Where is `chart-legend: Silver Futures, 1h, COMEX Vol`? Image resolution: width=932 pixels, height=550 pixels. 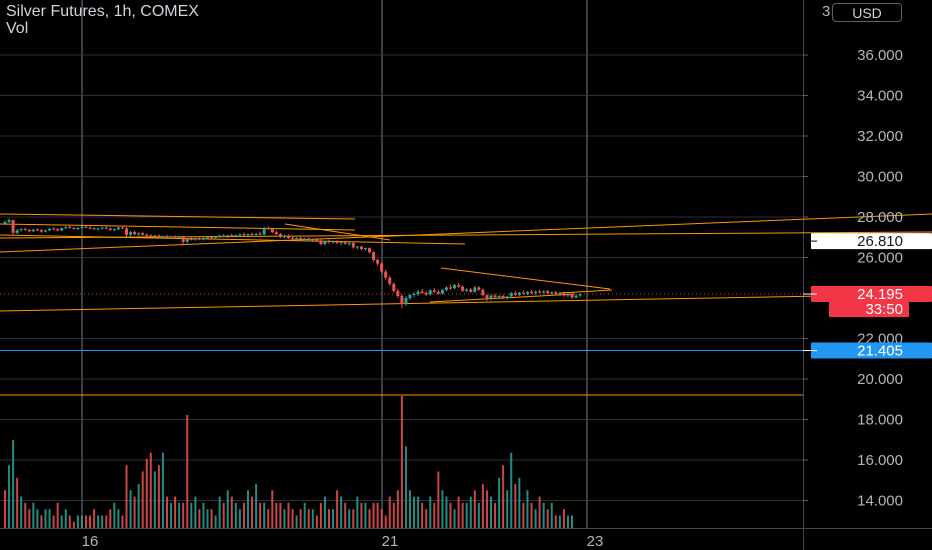
chart-legend: Silver Futures, 1h, COMEX Vol is located at coordinates (102, 20).